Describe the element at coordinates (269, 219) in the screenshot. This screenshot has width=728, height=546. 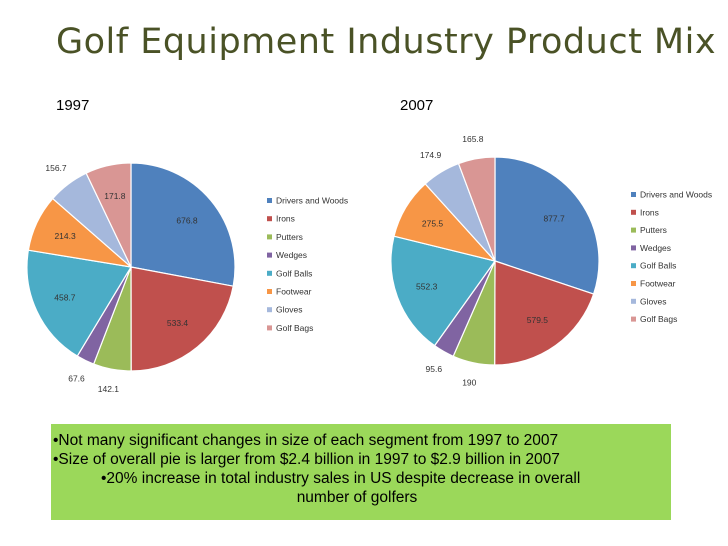
I see `legend-swatch-irons-1997` at that location.